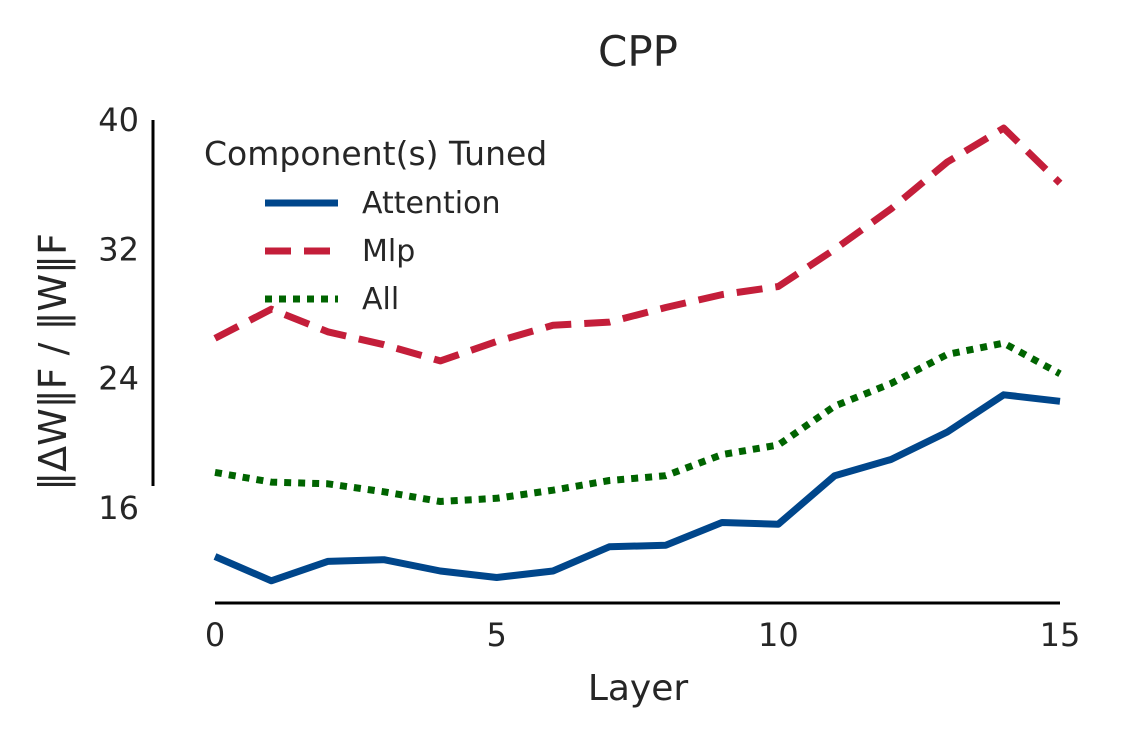 This screenshot has height=740, width=1132. I want to click on legend-label: Mlp, so click(388, 251).